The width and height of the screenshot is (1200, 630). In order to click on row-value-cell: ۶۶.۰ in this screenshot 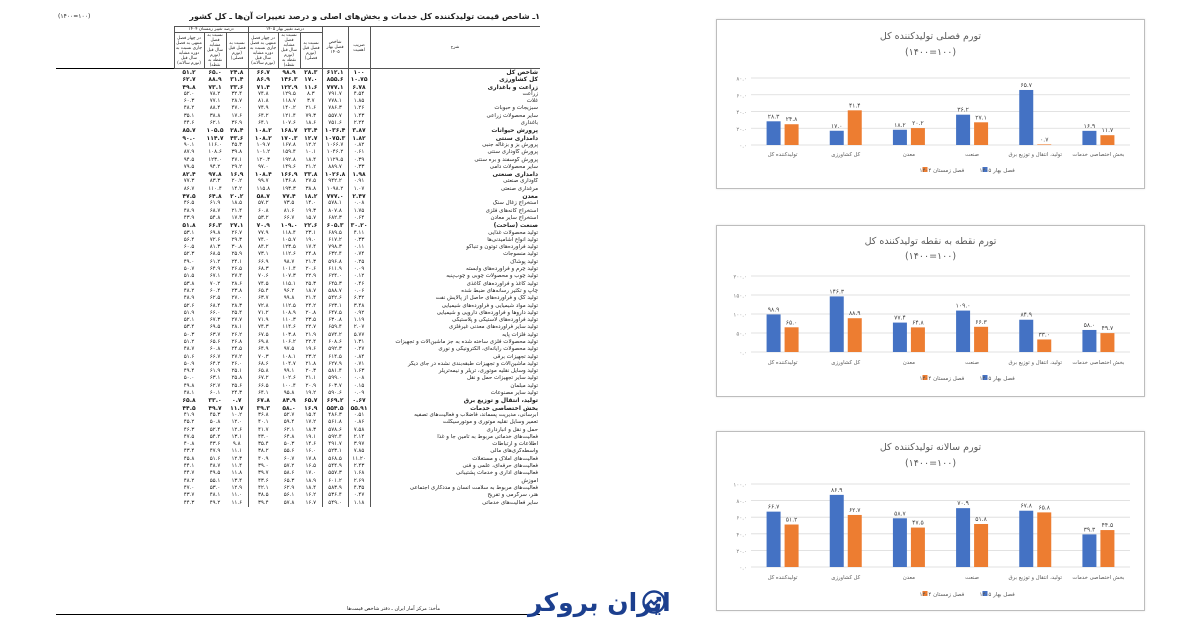, I will do `click(215, 312)`.